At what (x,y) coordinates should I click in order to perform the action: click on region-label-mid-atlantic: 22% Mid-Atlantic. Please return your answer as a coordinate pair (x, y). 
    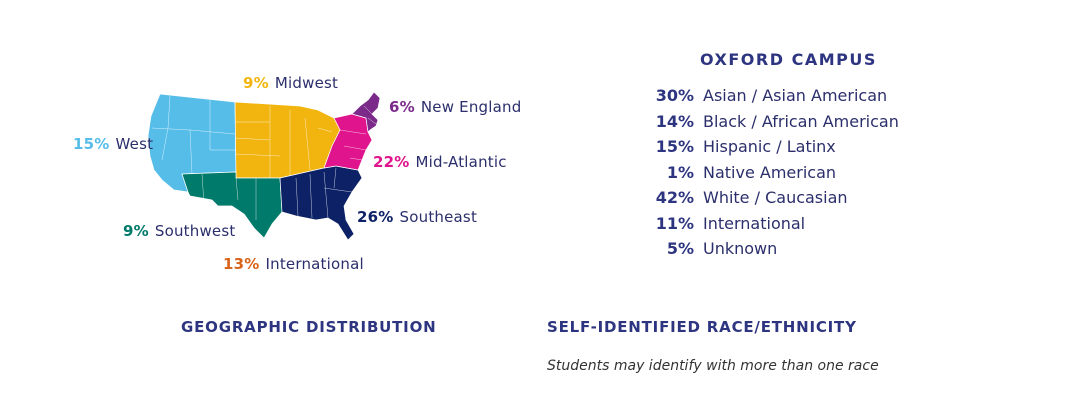
    Looking at the image, I should click on (440, 162).